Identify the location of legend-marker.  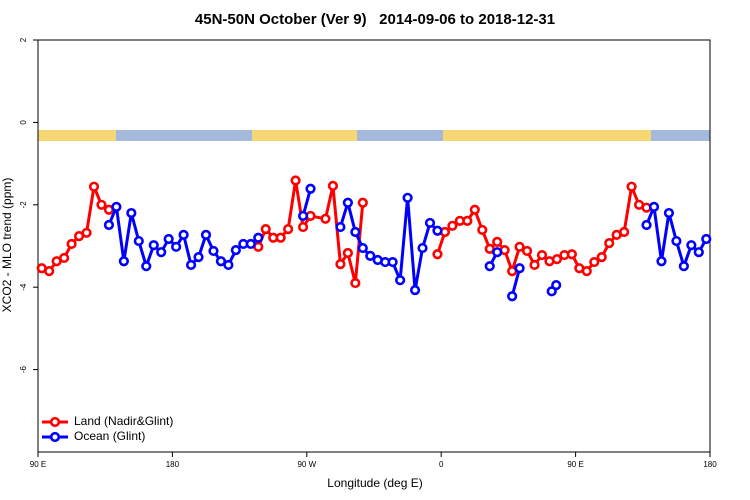
(55, 422).